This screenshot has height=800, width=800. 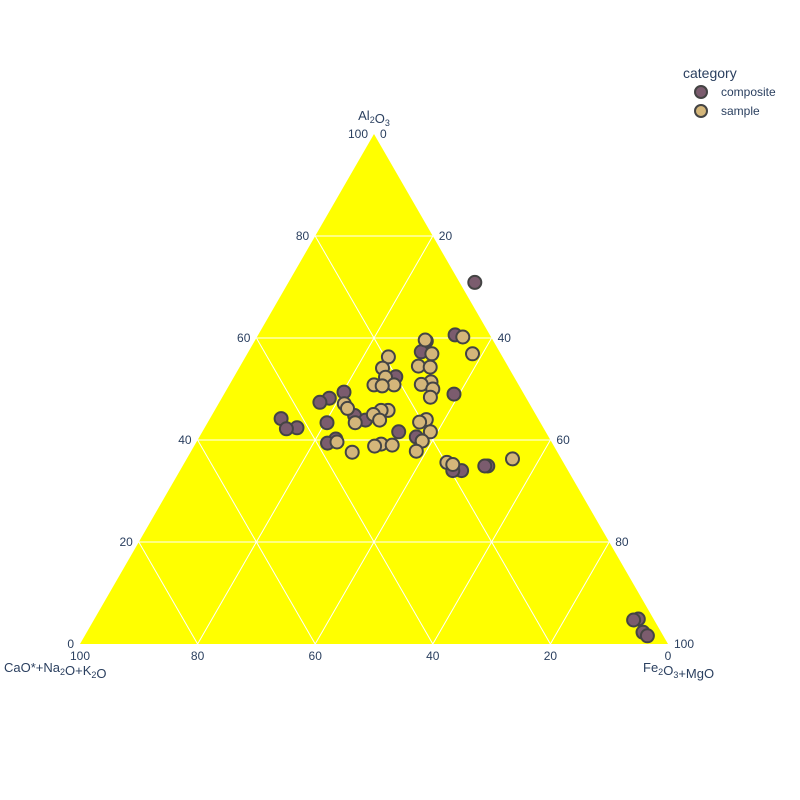 What do you see at coordinates (244, 338) in the screenshot?
I see `a-axis-tick-label: 60` at bounding box center [244, 338].